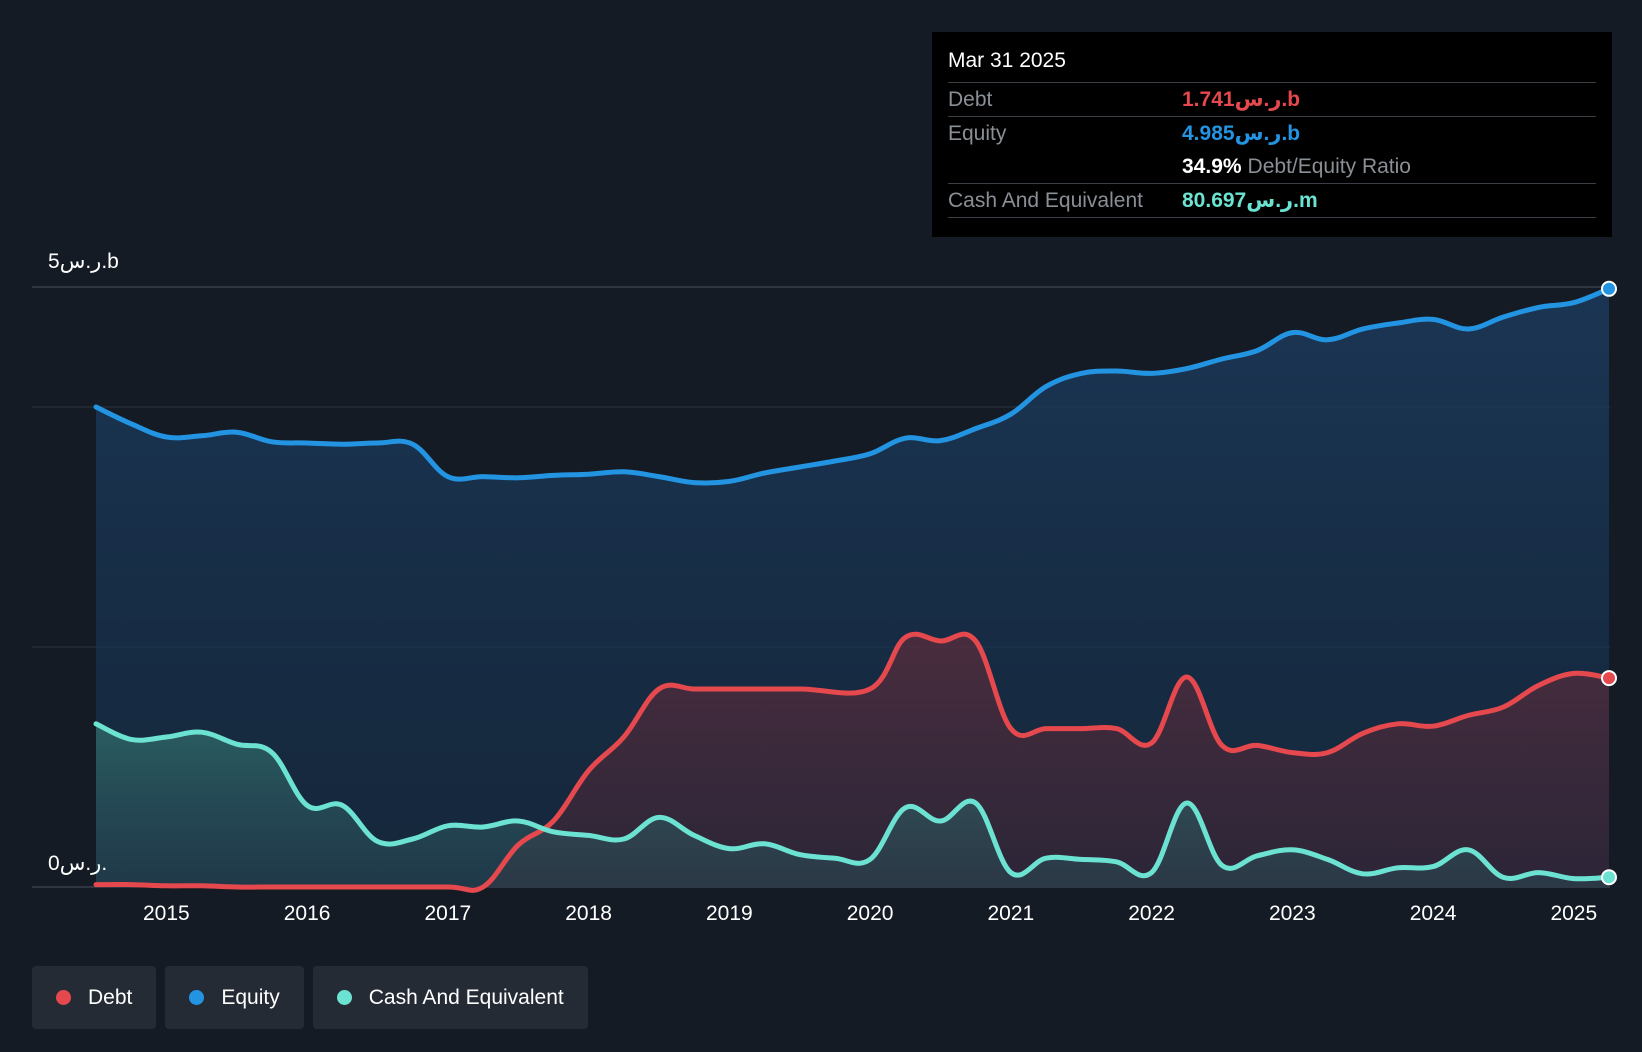 This screenshot has width=1642, height=1052. What do you see at coordinates (197, 997) in the screenshot?
I see `equity-dot-icon` at bounding box center [197, 997].